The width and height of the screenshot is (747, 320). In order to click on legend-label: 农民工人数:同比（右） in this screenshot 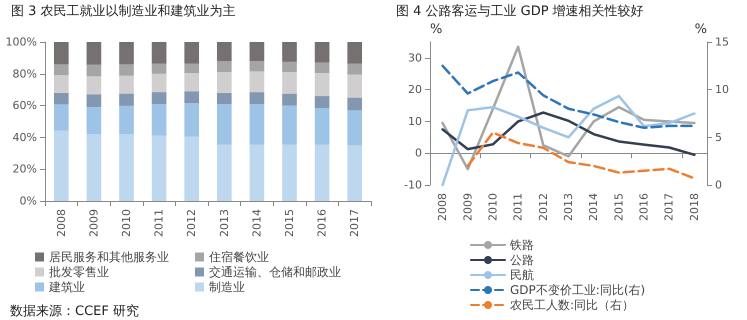, I will do `click(572, 305)`.